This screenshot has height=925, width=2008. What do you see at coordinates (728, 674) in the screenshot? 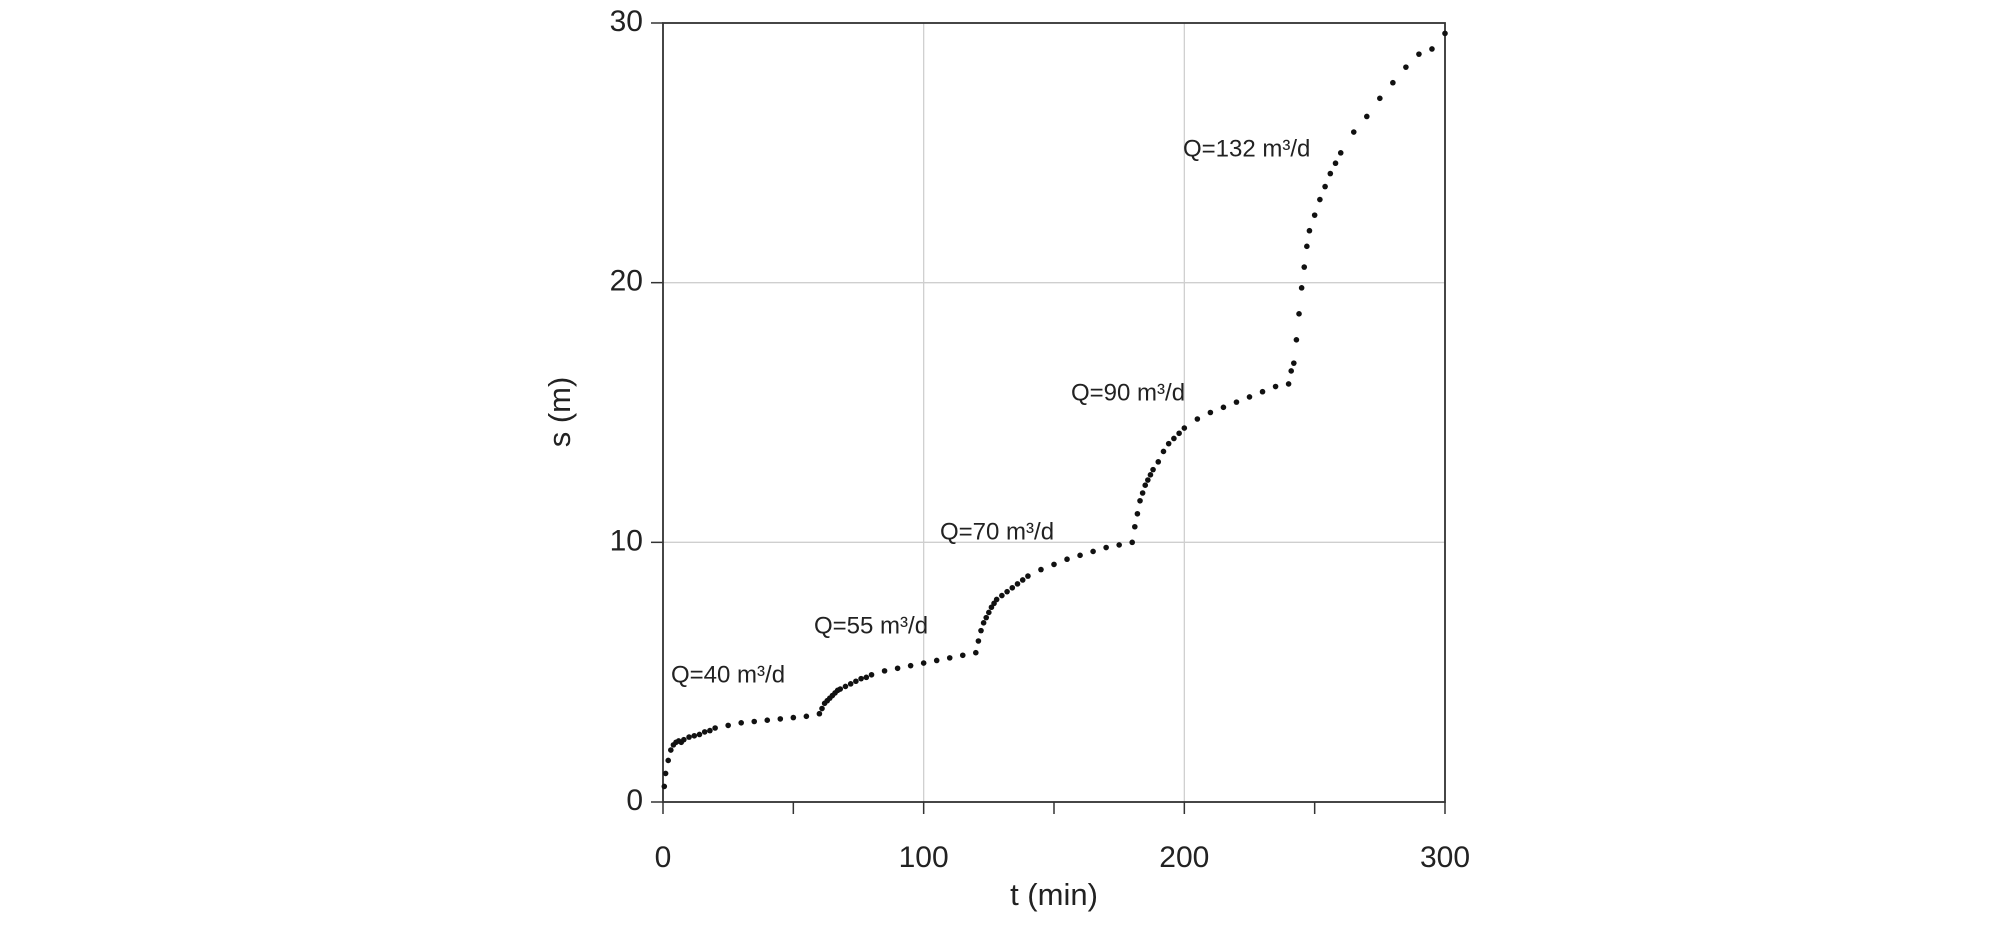
I see `annotation: Q=40 m³/d` at bounding box center [728, 674].